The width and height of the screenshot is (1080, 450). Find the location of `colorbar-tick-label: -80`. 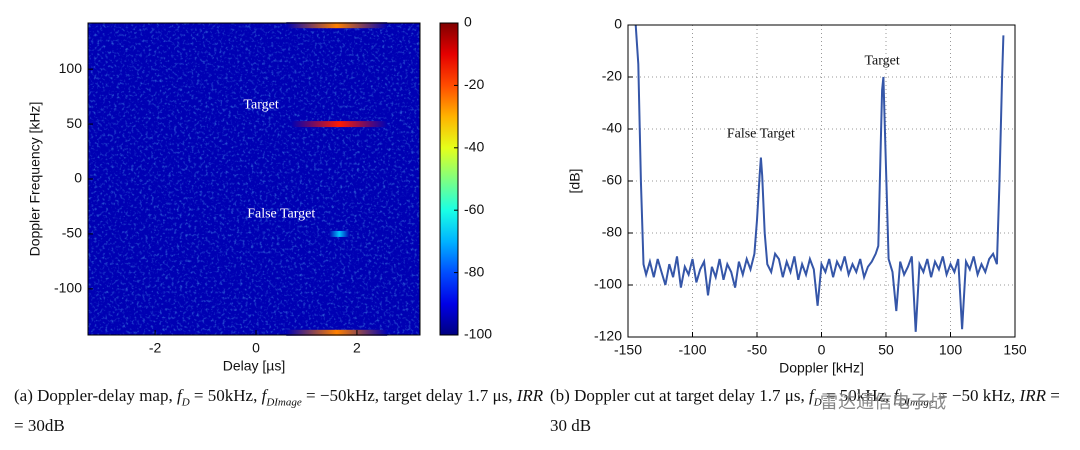

colorbar-tick-label: -80 is located at coordinates (474, 271).